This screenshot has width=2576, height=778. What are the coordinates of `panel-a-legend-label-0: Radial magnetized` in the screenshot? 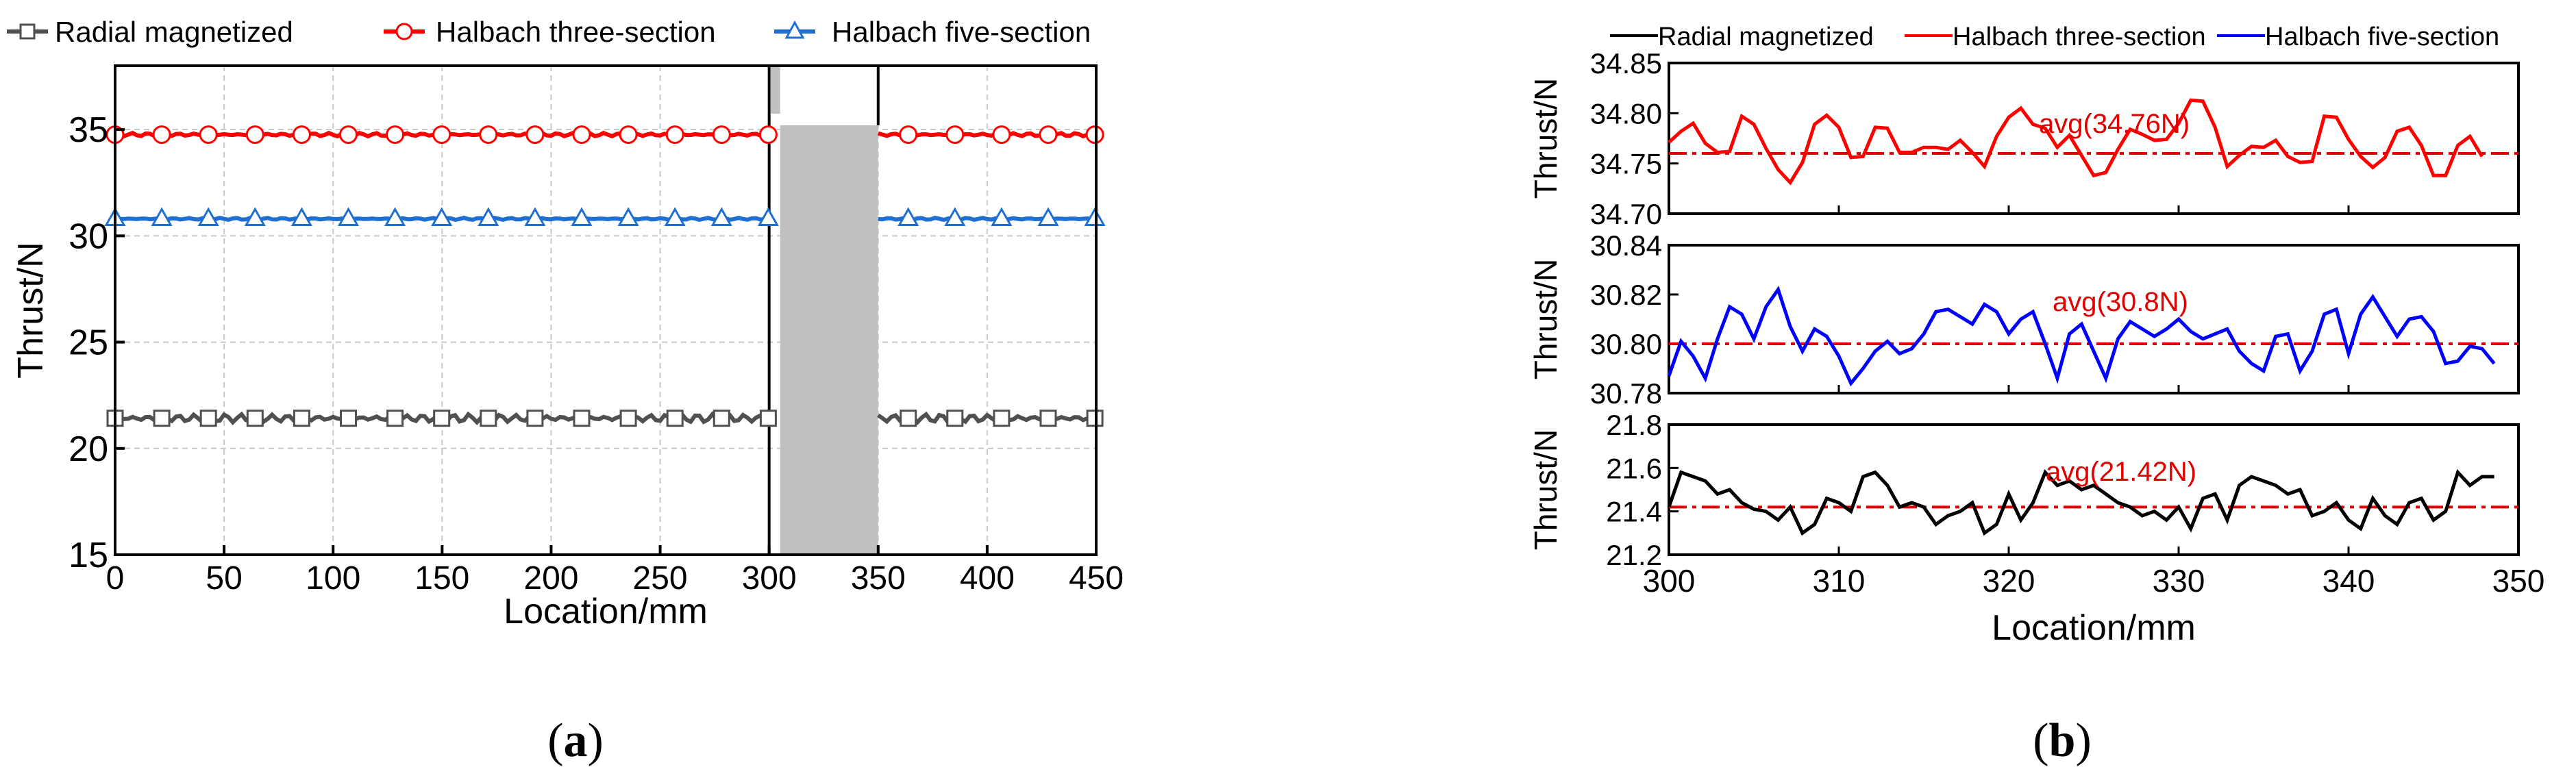 It's located at (174, 32).